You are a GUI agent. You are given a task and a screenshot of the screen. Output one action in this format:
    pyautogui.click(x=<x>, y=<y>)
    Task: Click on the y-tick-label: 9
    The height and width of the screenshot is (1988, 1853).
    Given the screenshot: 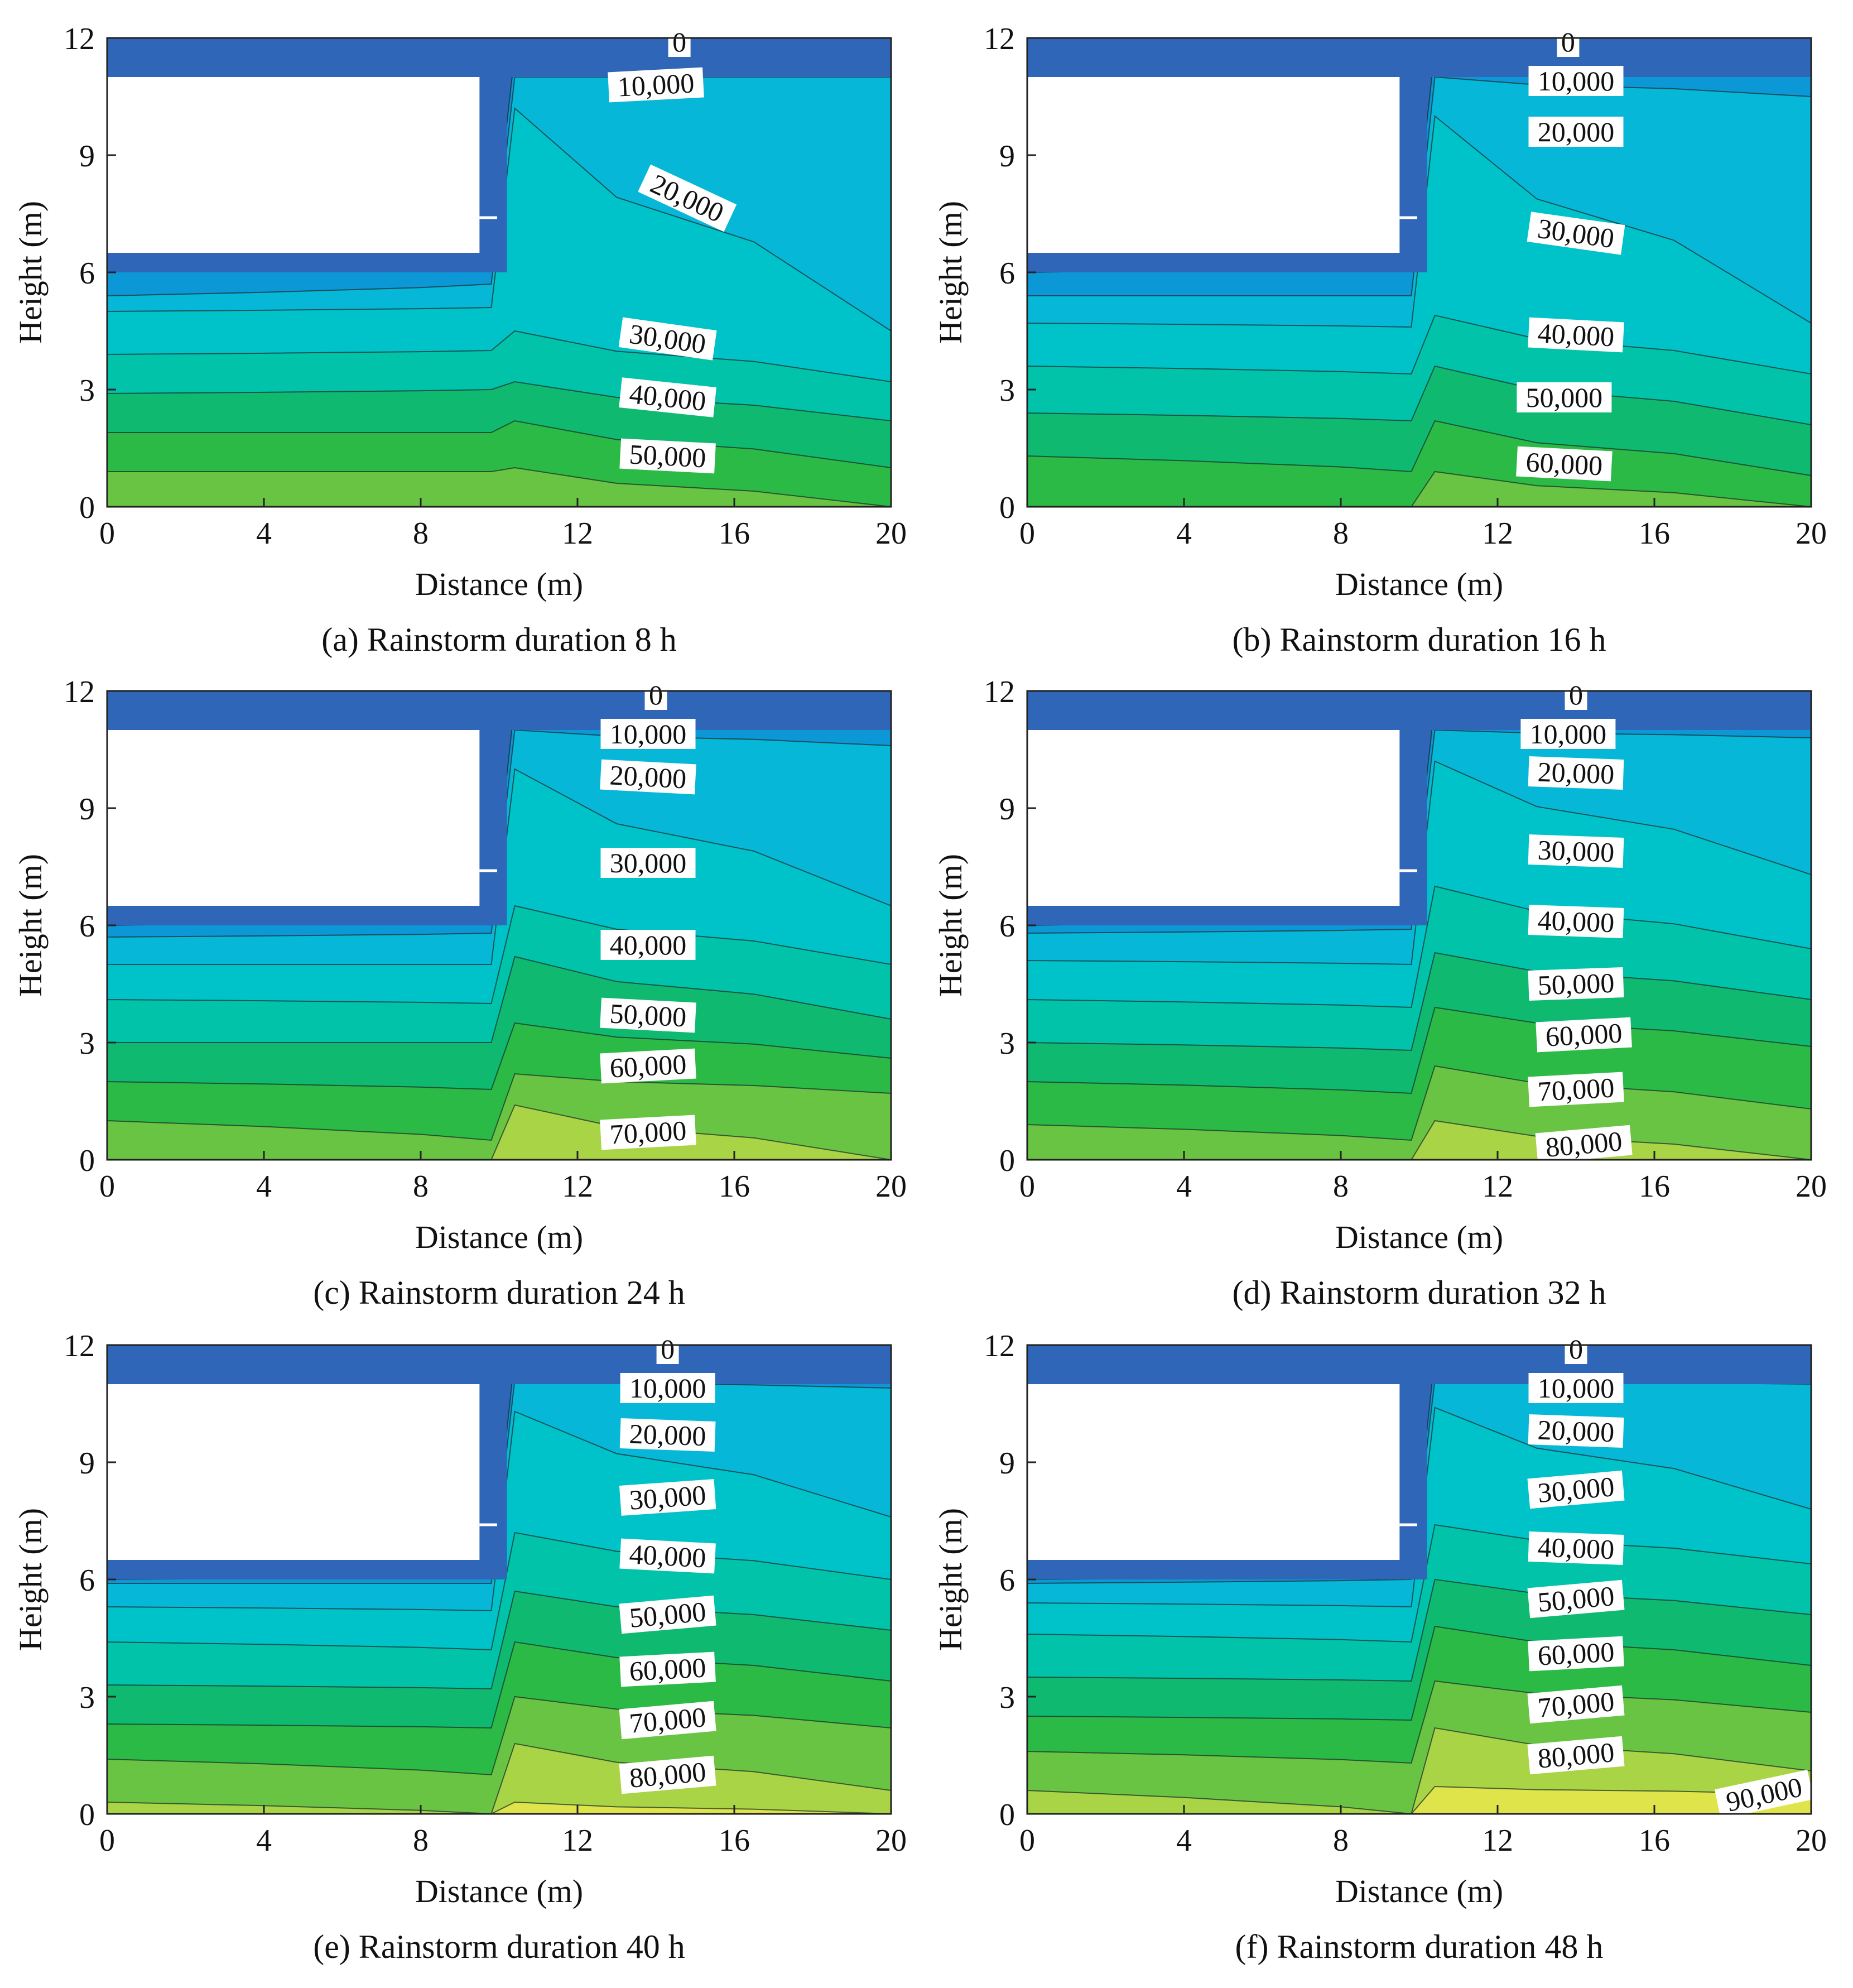 What is the action you would take?
    pyautogui.click(x=87, y=1464)
    